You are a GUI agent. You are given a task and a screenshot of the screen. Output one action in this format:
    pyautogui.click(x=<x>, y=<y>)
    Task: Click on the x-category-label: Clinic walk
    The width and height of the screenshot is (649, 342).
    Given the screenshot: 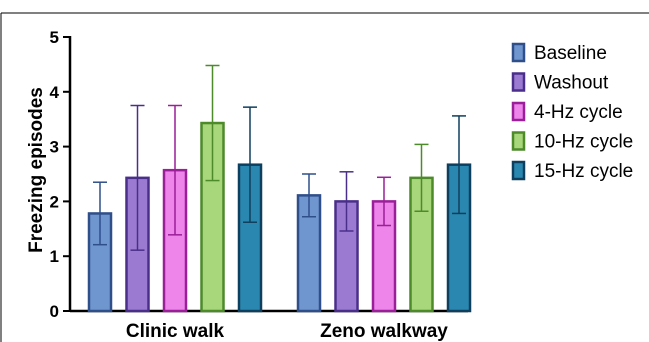 What is the action you would take?
    pyautogui.click(x=175, y=331)
    